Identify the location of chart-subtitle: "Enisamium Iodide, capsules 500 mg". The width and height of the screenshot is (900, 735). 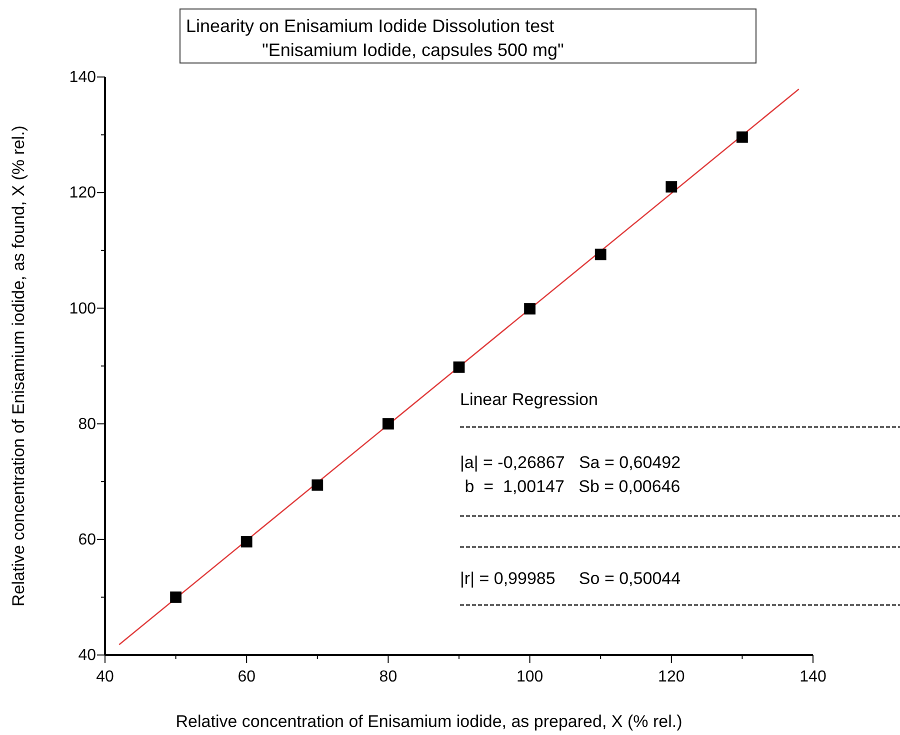
(413, 50).